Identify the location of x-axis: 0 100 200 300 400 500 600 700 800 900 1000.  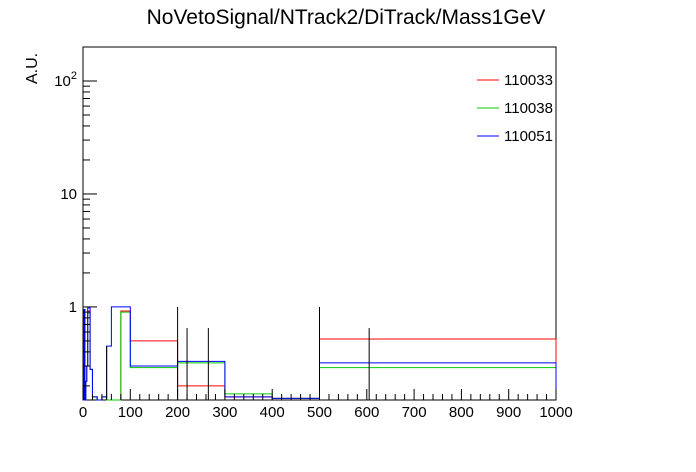
(326, 405).